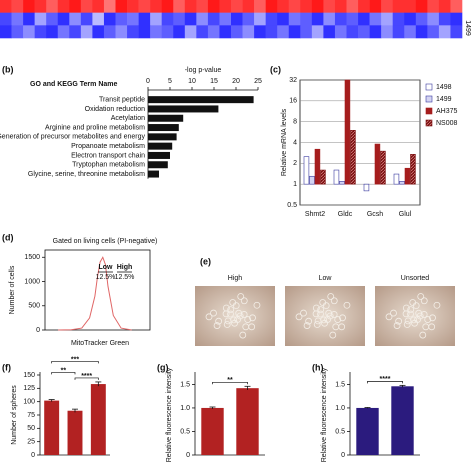 This screenshot has height=474, width=474. I want to click on legend-label: 1499, so click(444, 99).